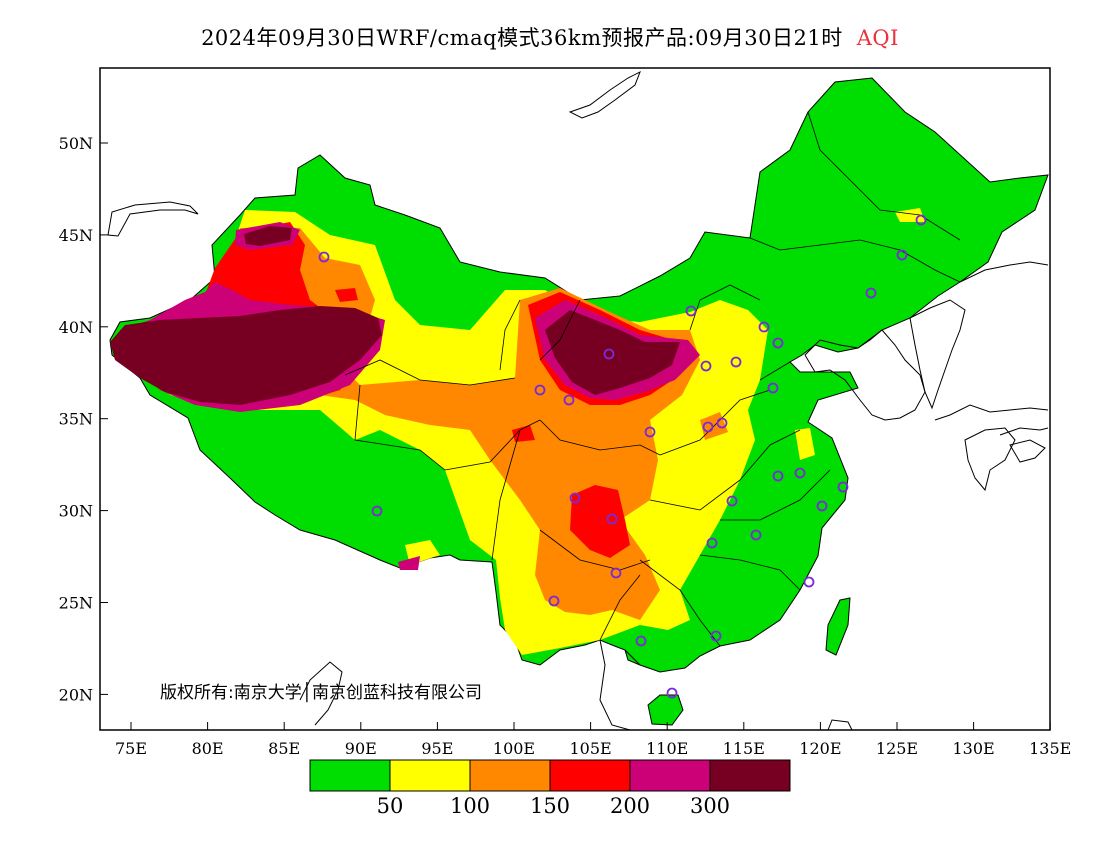 The height and width of the screenshot is (850, 1100). What do you see at coordinates (284, 748) in the screenshot?
I see `lon-tick-label: 85E` at bounding box center [284, 748].